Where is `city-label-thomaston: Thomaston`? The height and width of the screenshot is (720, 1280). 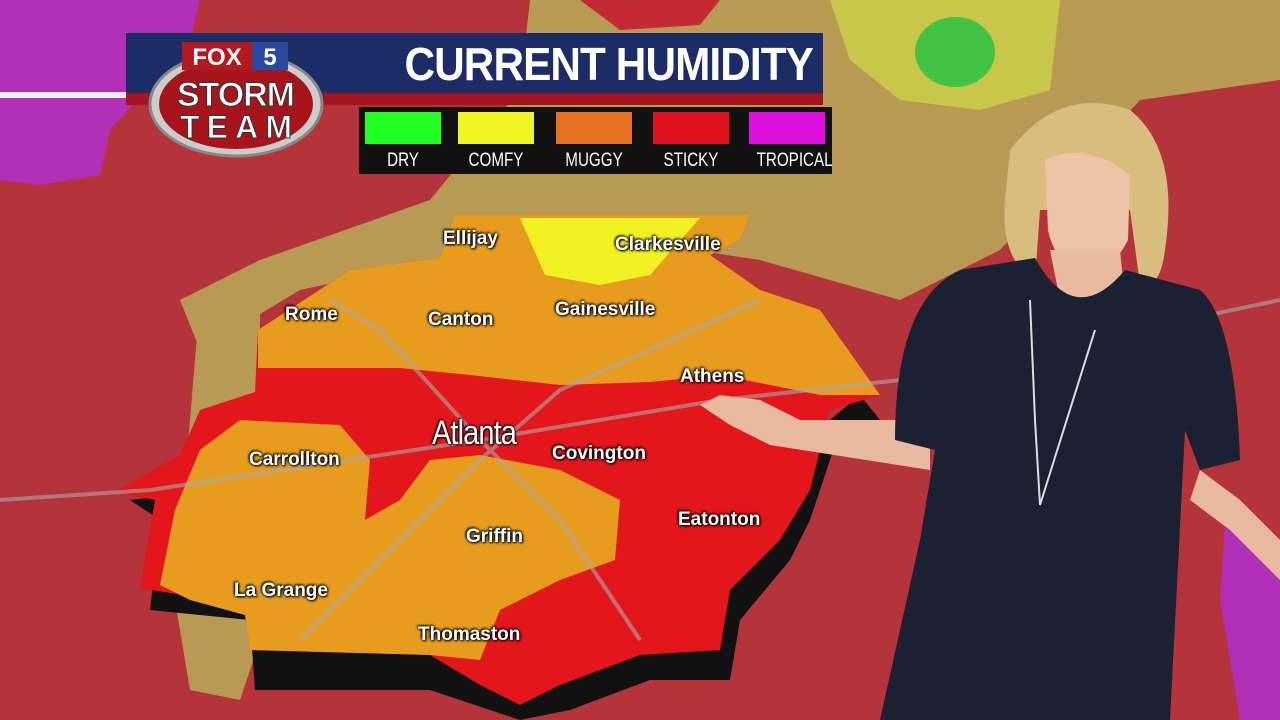 city-label-thomaston: Thomaston is located at coordinates (469, 634).